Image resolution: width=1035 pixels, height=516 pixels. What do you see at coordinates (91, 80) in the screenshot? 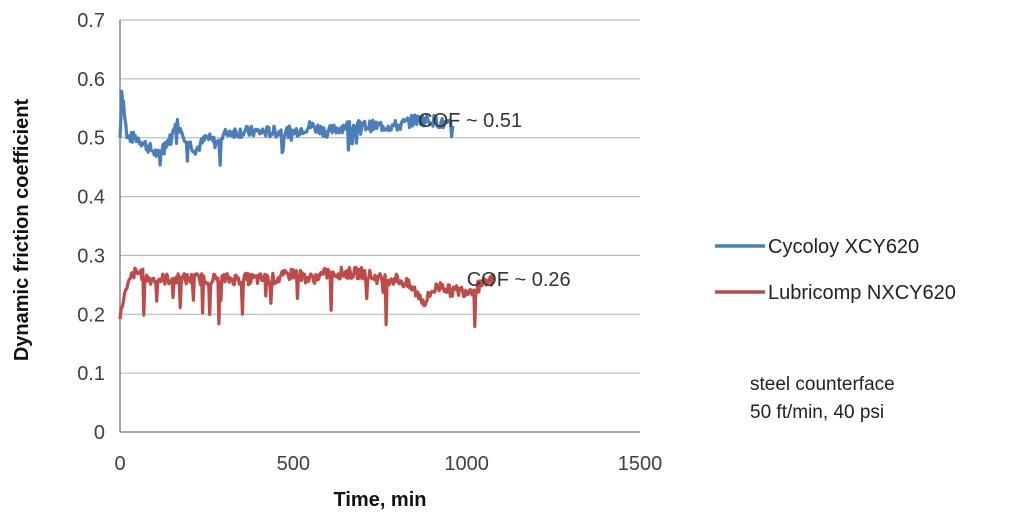
I see `y-tick-label: 0.6` at bounding box center [91, 80].